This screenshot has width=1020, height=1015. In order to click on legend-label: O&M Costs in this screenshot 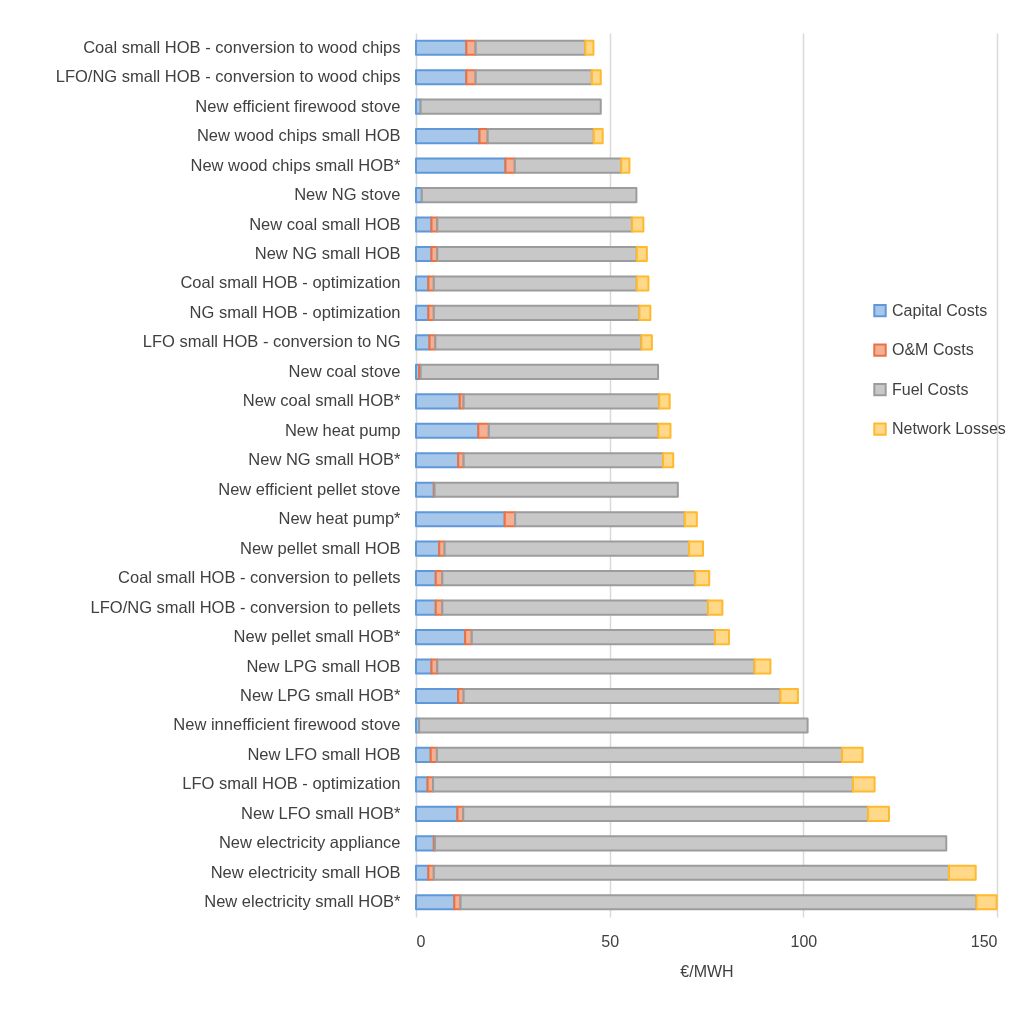, I will do `click(933, 350)`.